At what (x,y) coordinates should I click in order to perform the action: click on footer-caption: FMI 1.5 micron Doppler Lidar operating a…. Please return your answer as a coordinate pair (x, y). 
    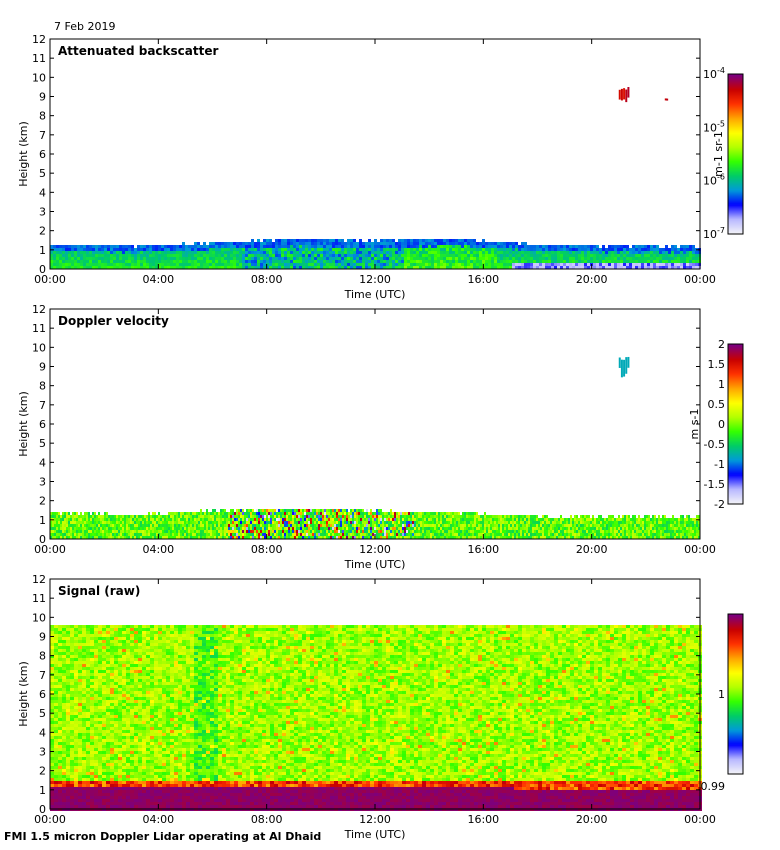
    Looking at the image, I should click on (163, 836).